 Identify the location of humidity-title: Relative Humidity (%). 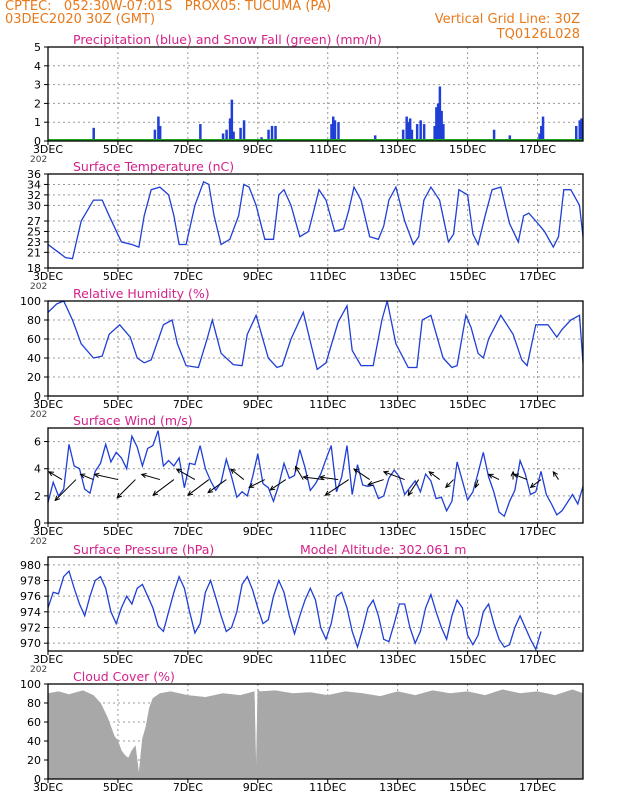
(141, 293).